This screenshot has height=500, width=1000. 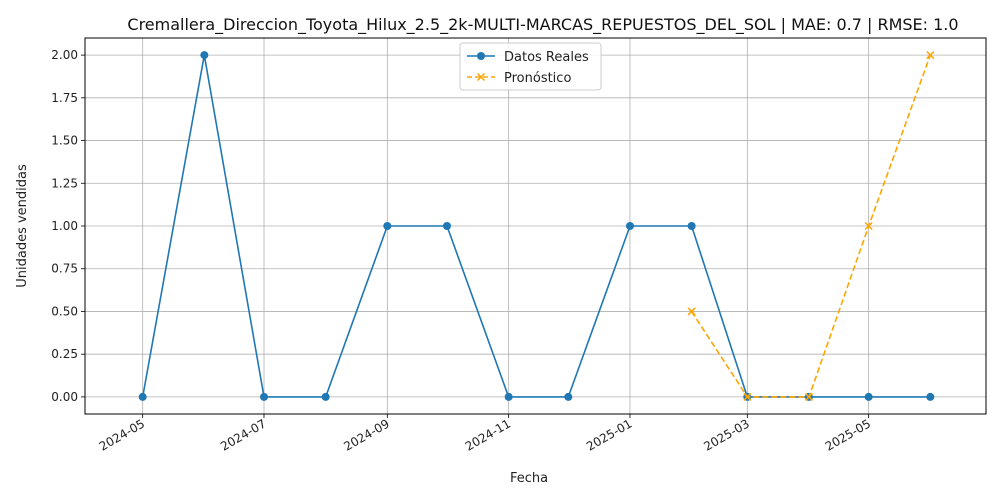 I want to click on legend-marker-pronostico, so click(x=481, y=77).